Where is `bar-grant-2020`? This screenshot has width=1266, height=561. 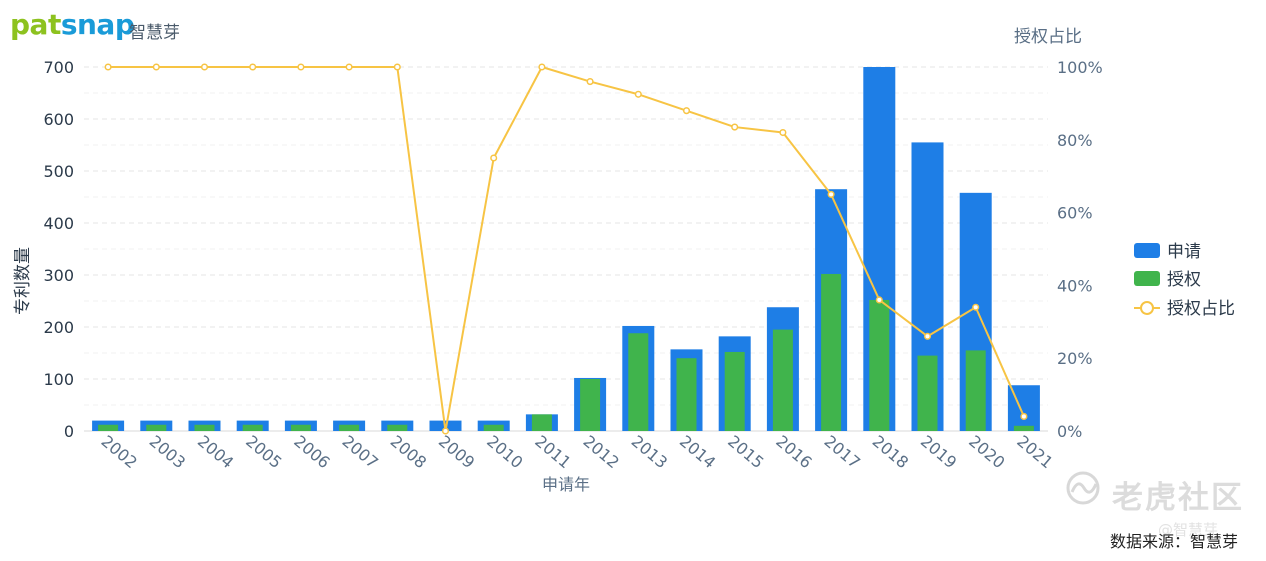
bar-grant-2020 is located at coordinates (975, 390).